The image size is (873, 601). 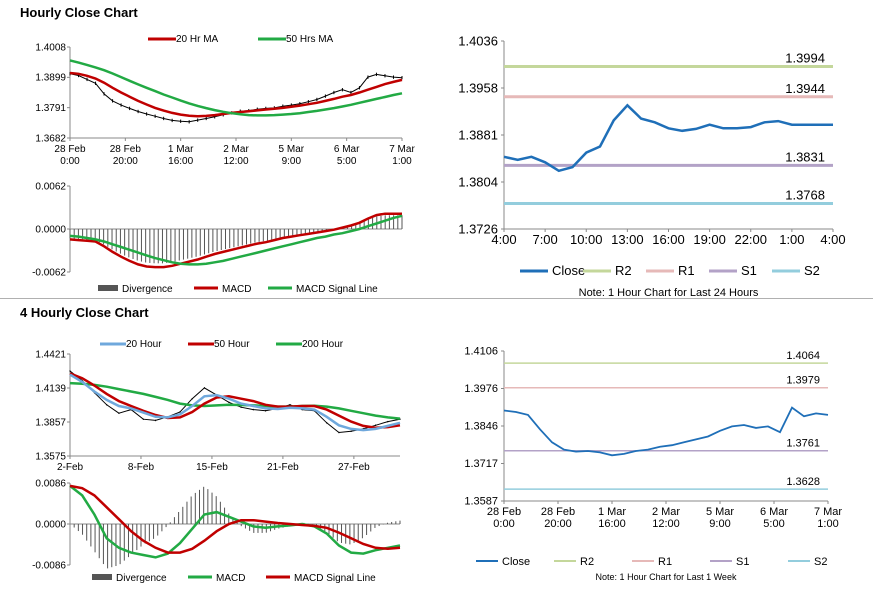 I want to click on hourly-macd-signal-line, so click(x=236, y=240).